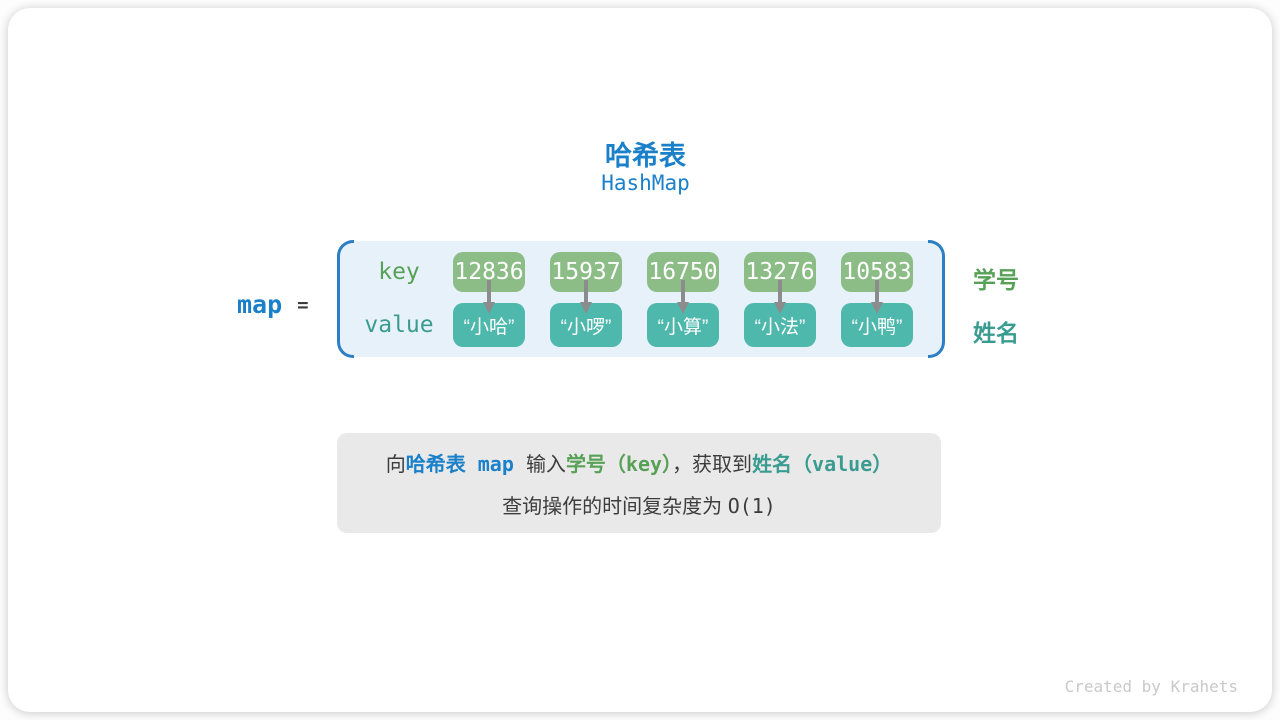 This screenshot has height=720, width=1280. Describe the element at coordinates (712, 464) in the screenshot. I see `note-segment: ，获取到` at that location.